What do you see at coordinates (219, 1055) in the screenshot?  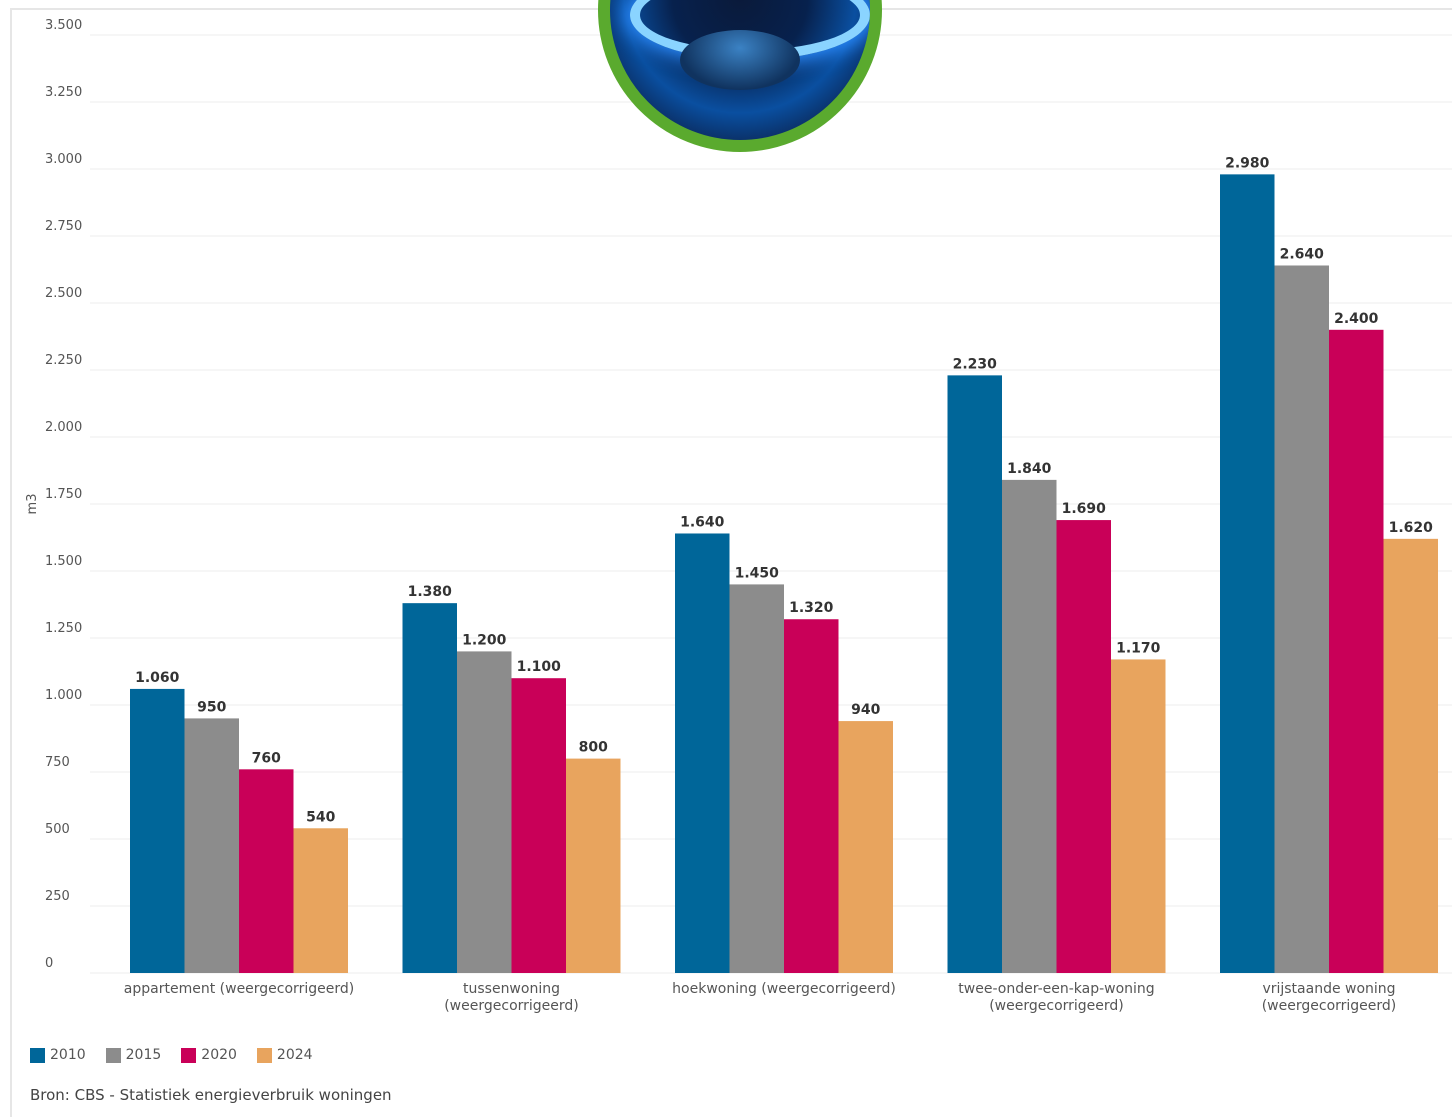 I see `legend-label: 2020` at bounding box center [219, 1055].